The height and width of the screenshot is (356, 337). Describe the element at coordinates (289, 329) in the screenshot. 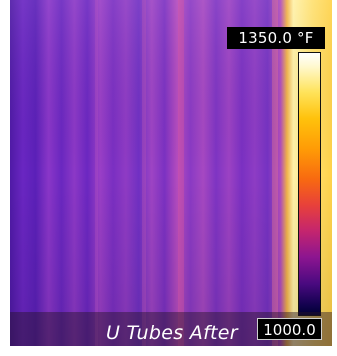

I see `scale-min-label: 1000.0` at that location.